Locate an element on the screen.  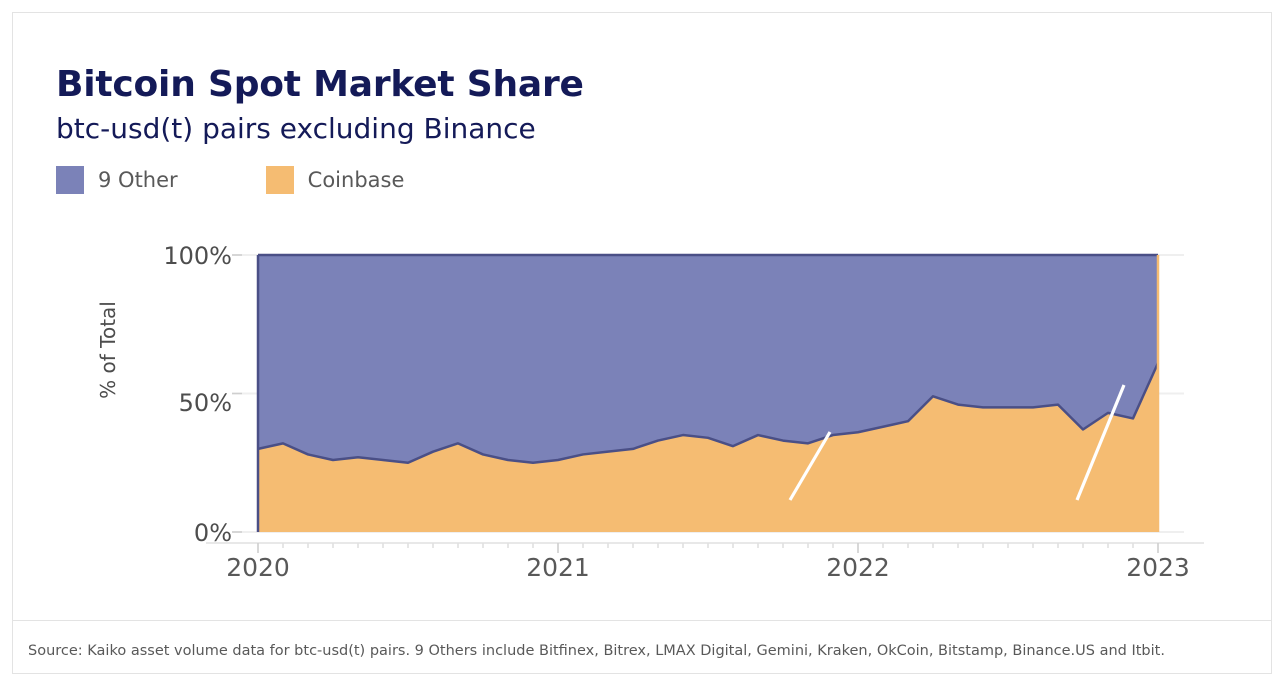
legend-swatch-coinbase is located at coordinates (279, 180).